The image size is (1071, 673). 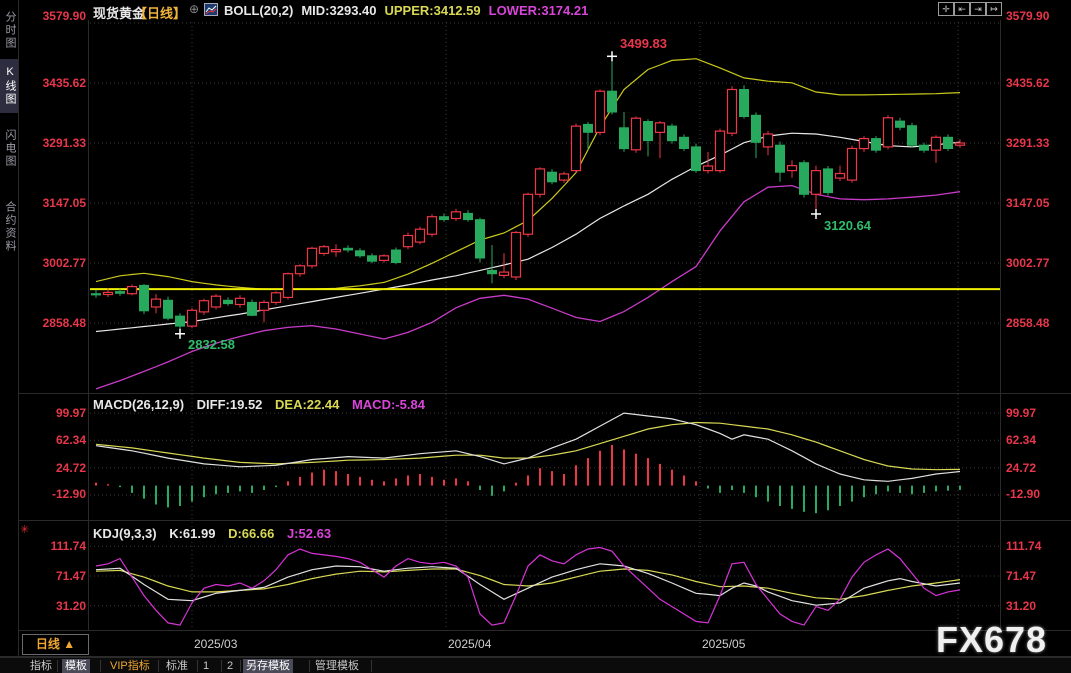 I want to click on symbol-title: 现货黄金, so click(x=119, y=13).